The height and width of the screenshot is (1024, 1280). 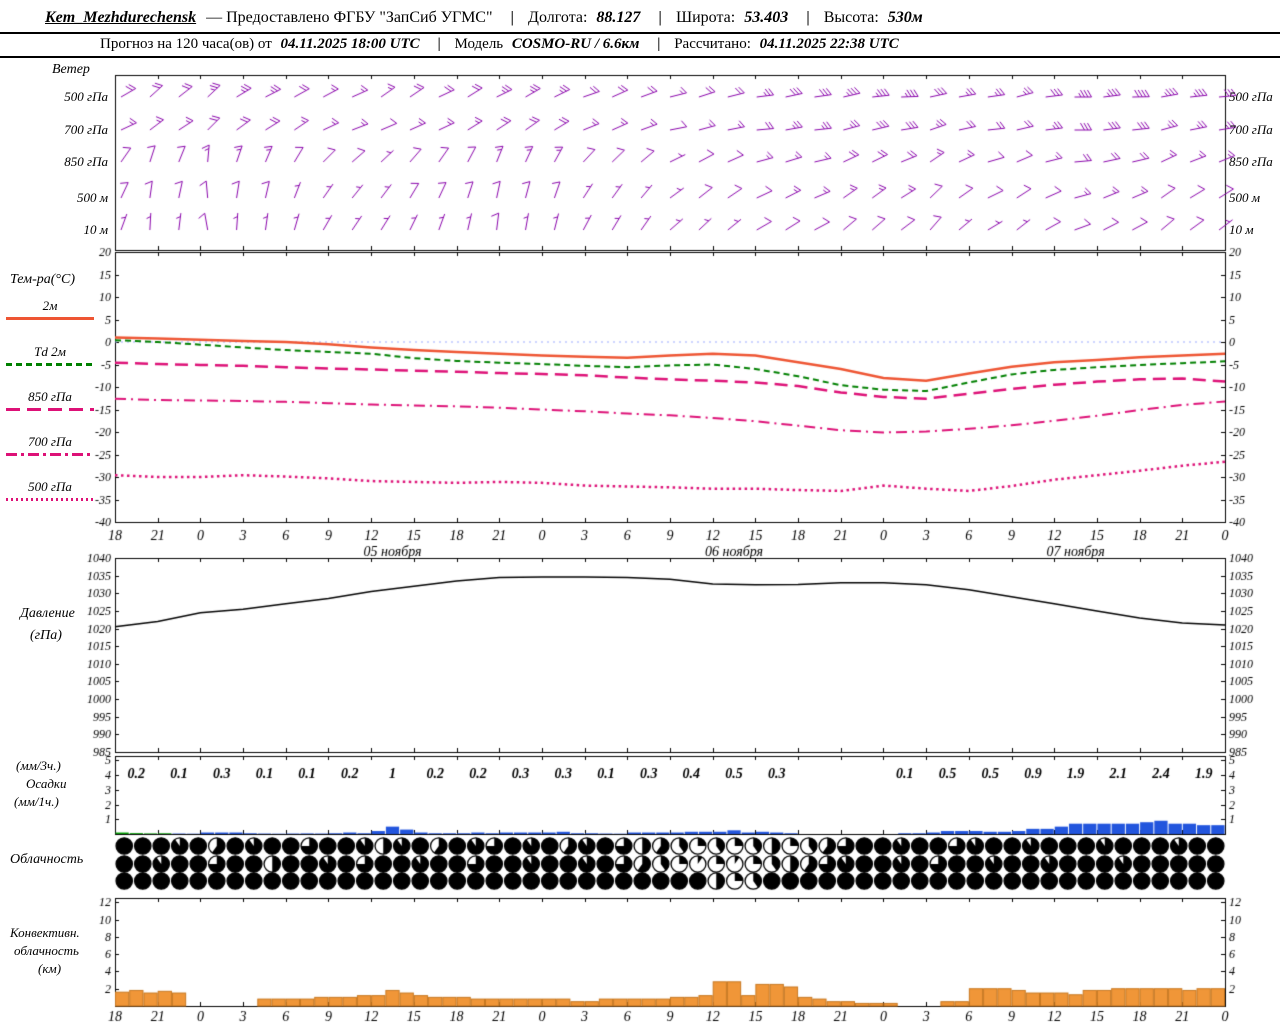 I want to click on convective-panel-title-3: (км), so click(x=50, y=968).